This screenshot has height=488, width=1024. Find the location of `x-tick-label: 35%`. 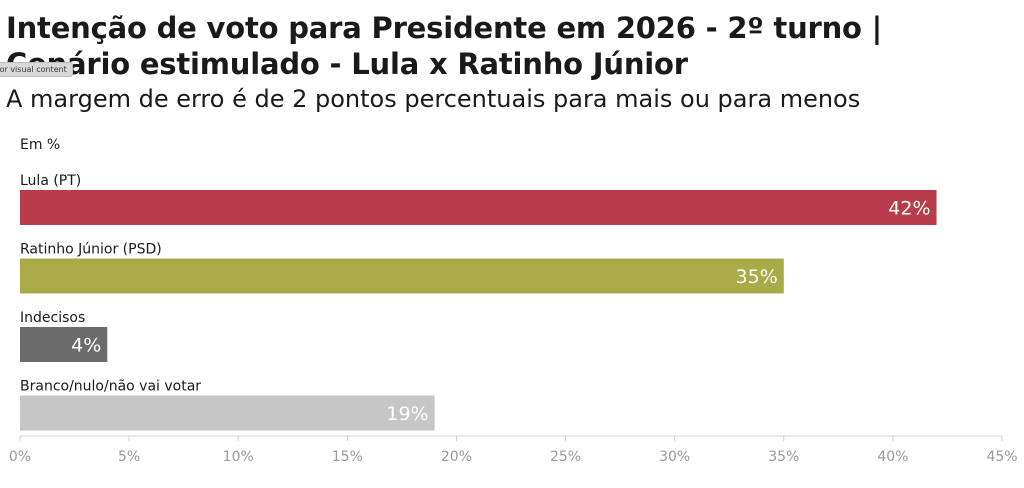

x-tick-label: 35% is located at coordinates (783, 457).